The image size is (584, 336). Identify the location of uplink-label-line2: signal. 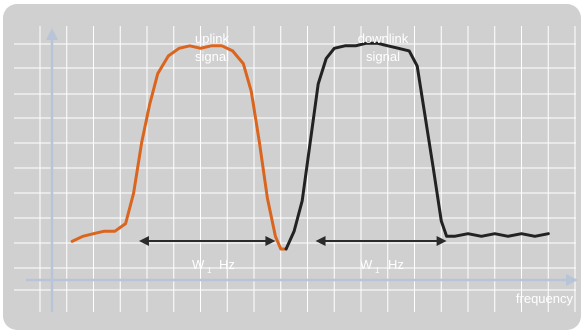
(212, 56).